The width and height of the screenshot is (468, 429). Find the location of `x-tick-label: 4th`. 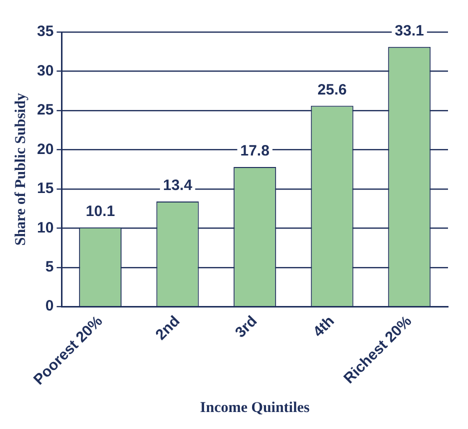

x-tick-label: 4th is located at coordinates (324, 326).